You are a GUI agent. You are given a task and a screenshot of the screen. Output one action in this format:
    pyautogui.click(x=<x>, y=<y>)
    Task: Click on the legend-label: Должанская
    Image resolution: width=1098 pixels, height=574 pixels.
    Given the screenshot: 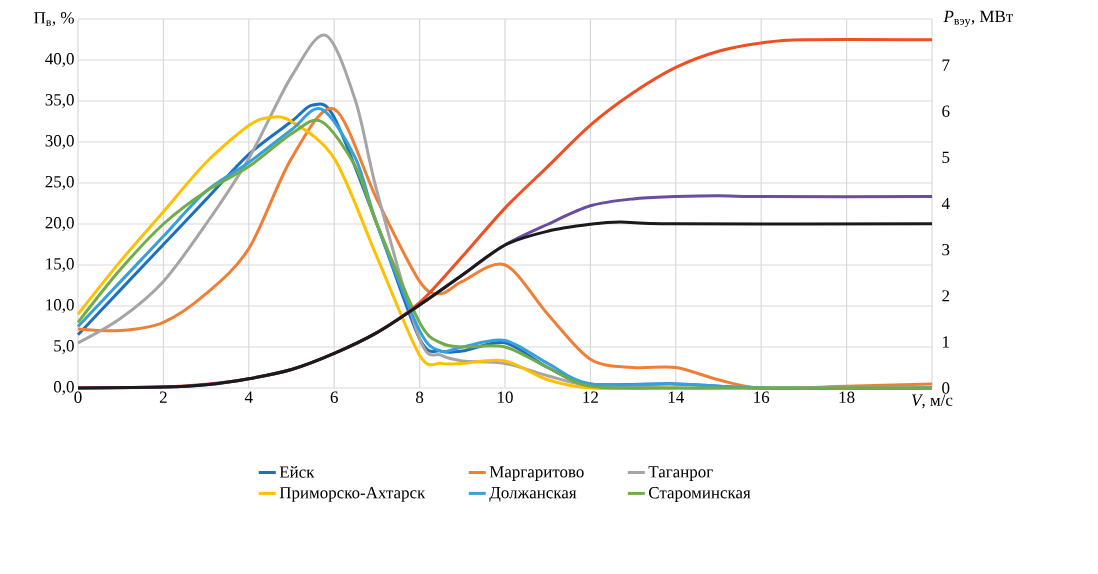 What is the action you would take?
    pyautogui.click(x=533, y=494)
    